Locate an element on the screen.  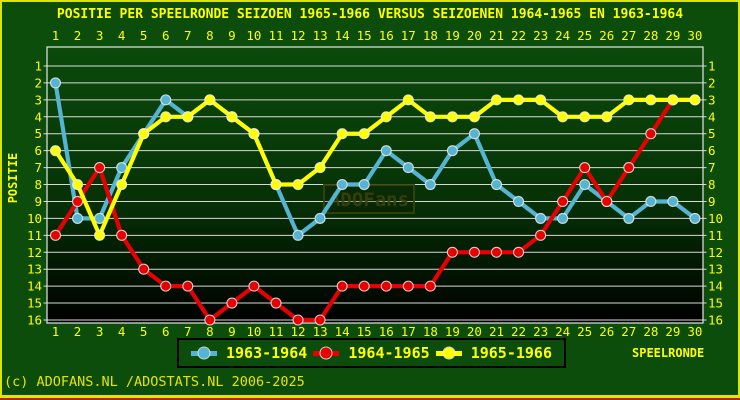
x-tick-top-15: 15 is located at coordinates (364, 35).